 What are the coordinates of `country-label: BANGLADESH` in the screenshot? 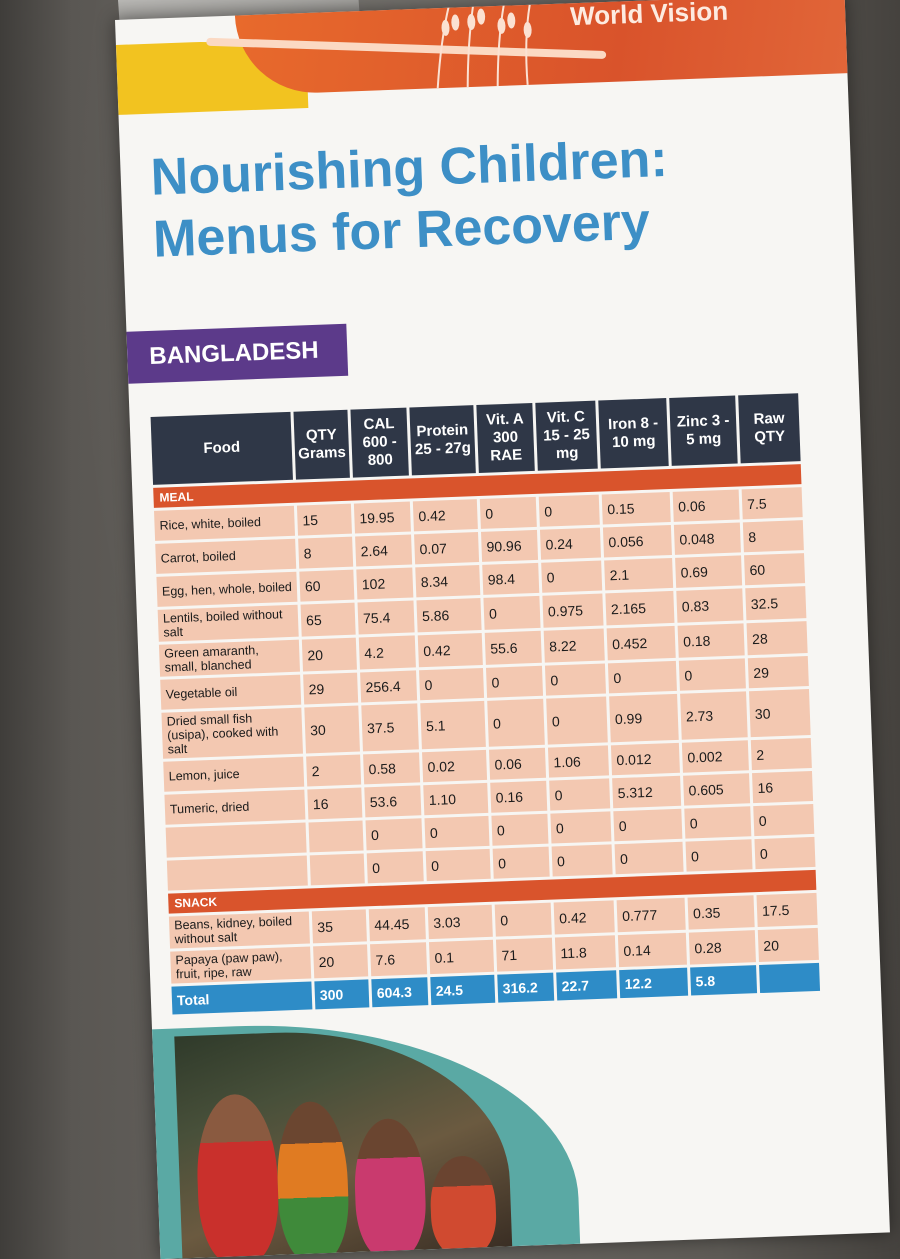 It's located at (237, 353).